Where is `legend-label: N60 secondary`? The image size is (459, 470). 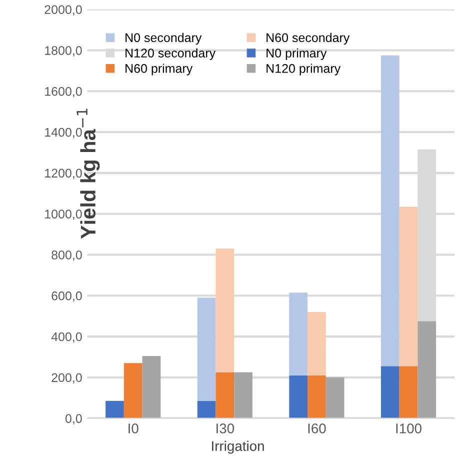 legend-label: N60 secondary is located at coordinates (308, 38).